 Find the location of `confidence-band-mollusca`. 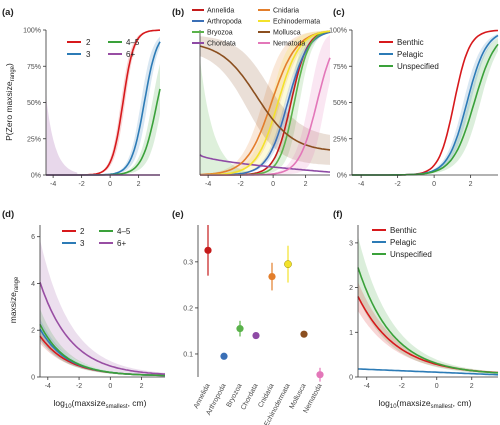

confidence-band-mollusca is located at coordinates (265, 100).